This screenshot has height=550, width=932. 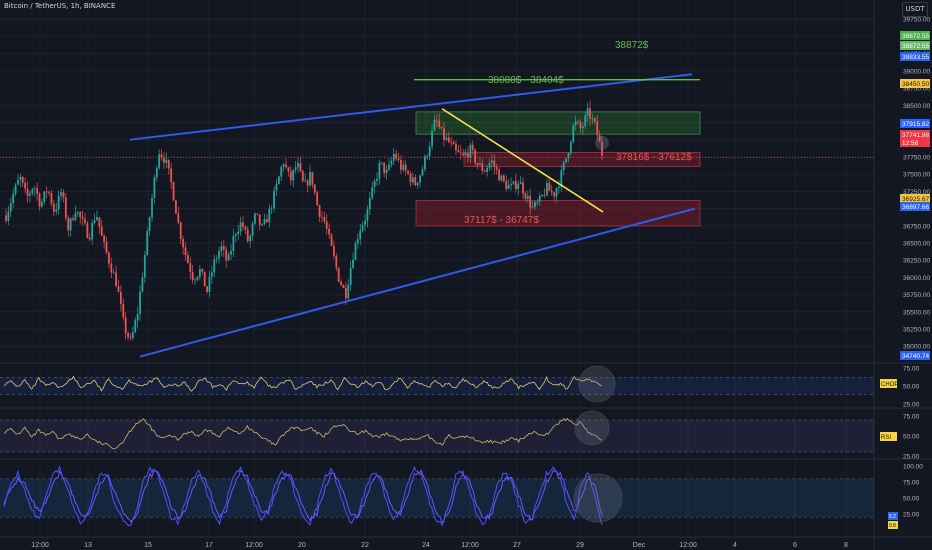 What do you see at coordinates (911, 405) in the screenshot?
I see `indicator-tick-label: 25.00` at bounding box center [911, 405].